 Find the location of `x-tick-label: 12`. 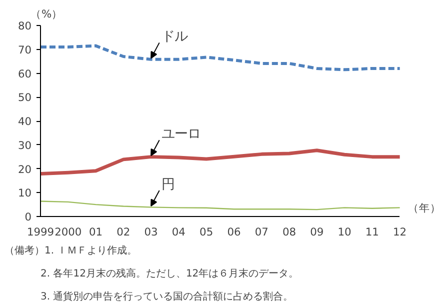

x-tick-label: 12 is located at coordinates (400, 232).